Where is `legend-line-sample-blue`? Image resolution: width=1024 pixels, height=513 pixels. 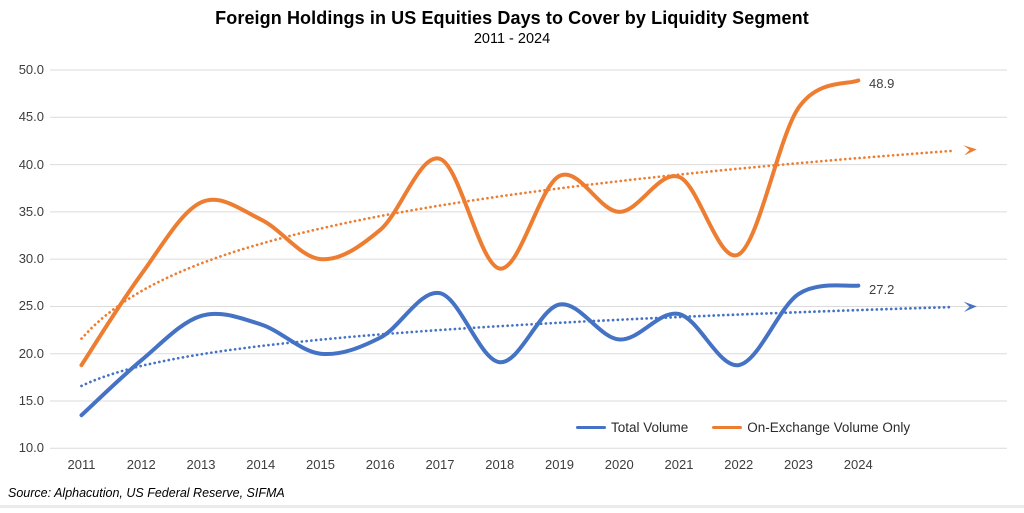
legend-line-sample-blue is located at coordinates (591, 427).